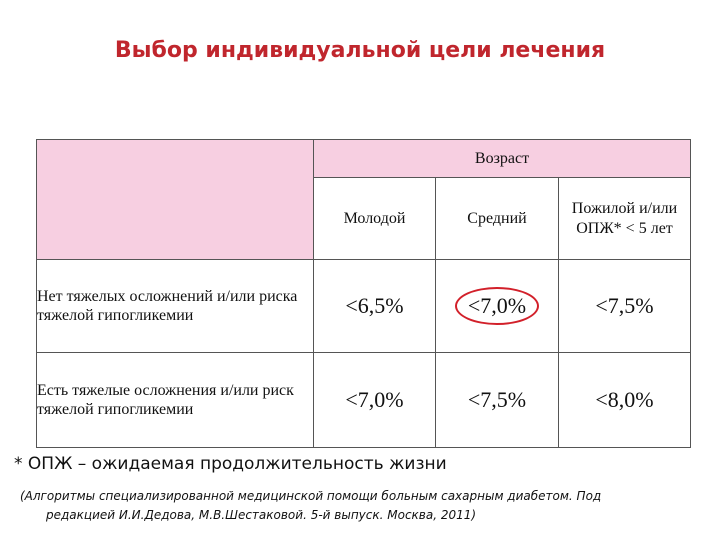 This screenshot has height=540, width=720. What do you see at coordinates (624, 218) in the screenshot?
I see `column-header-elderly: Пожилой и/или ОПЖ* < 5 лет` at bounding box center [624, 218].